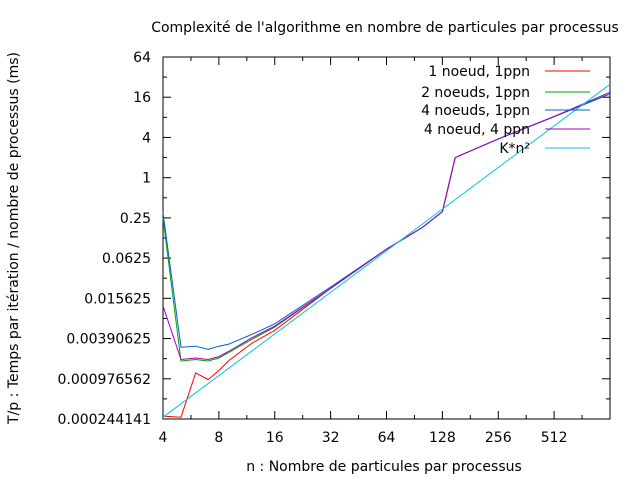  I want to click on x-axis-label: n : Nombre de particules par processus, so click(384, 467).